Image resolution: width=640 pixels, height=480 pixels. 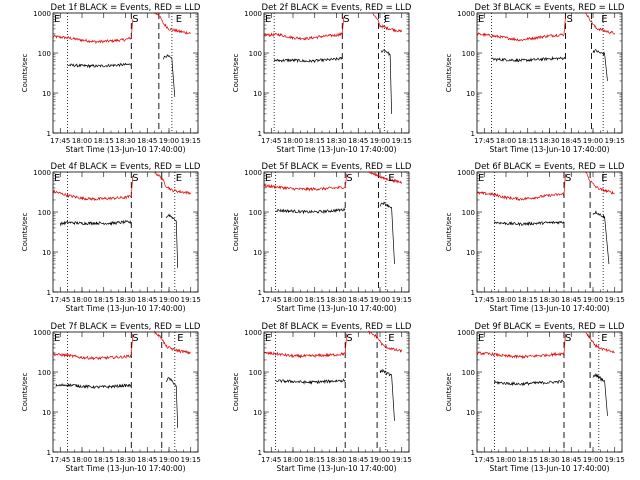 I want to click on chart-title: Det 5f BLACK = Events, RED = LLD, so click(x=337, y=167).